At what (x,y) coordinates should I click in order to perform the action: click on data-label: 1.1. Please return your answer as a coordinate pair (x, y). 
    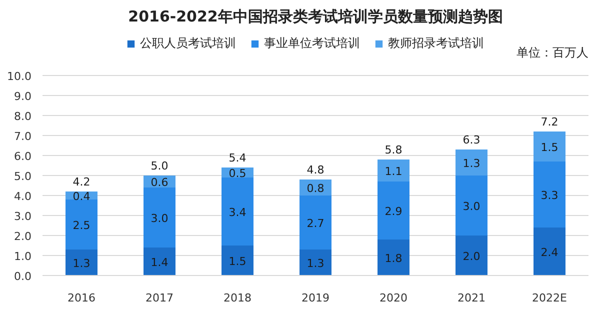
    Looking at the image, I should click on (393, 171).